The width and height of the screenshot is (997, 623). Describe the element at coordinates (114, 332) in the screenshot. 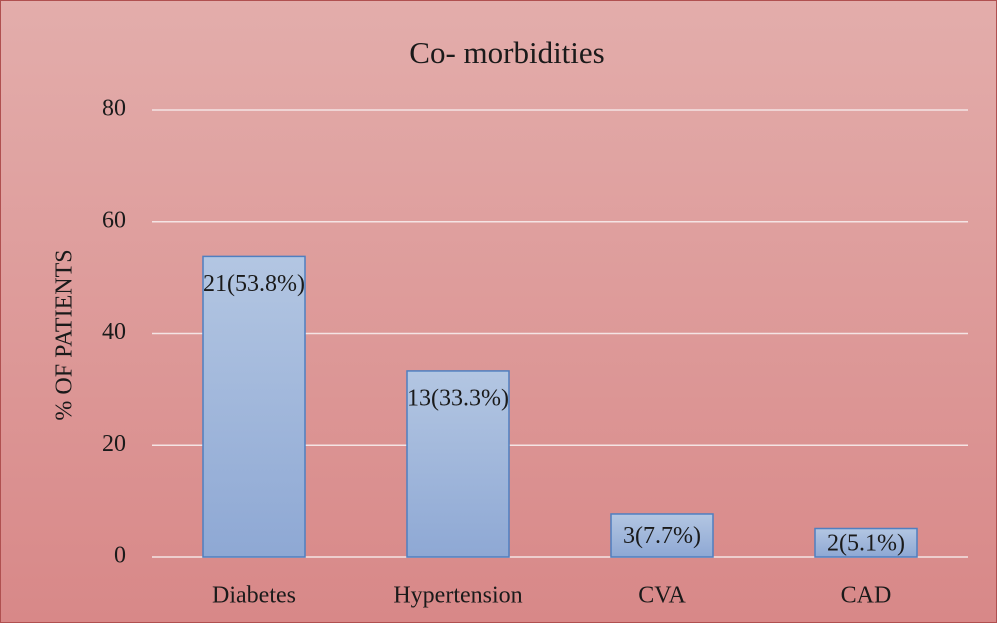

I see `y-tick-label: 40` at that location.